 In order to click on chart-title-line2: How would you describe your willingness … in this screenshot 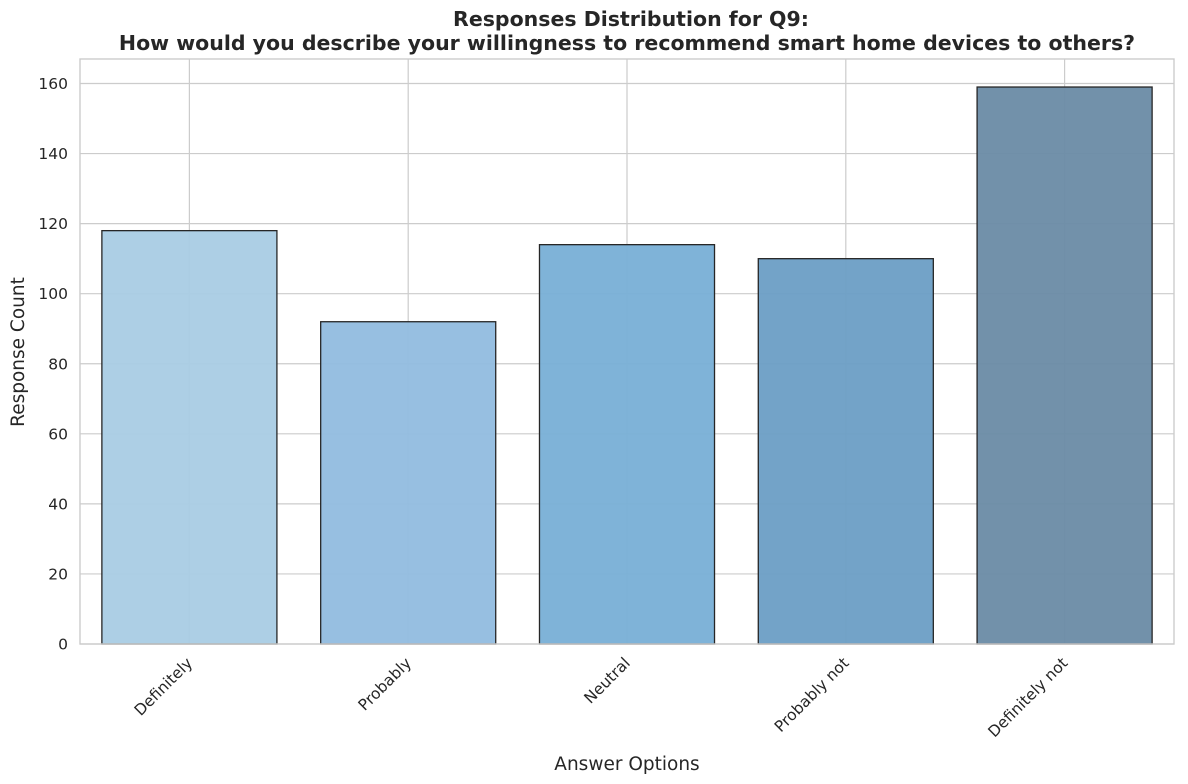, I will do `click(627, 43)`.